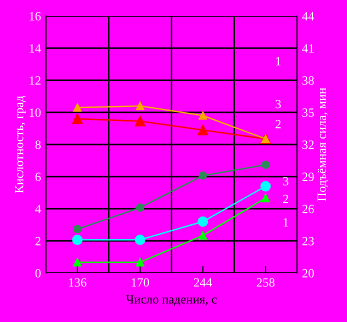 This screenshot has width=347, height=322. What do you see at coordinates (308, 241) in the screenshot?
I see `y2-tick-label: 23` at bounding box center [308, 241].